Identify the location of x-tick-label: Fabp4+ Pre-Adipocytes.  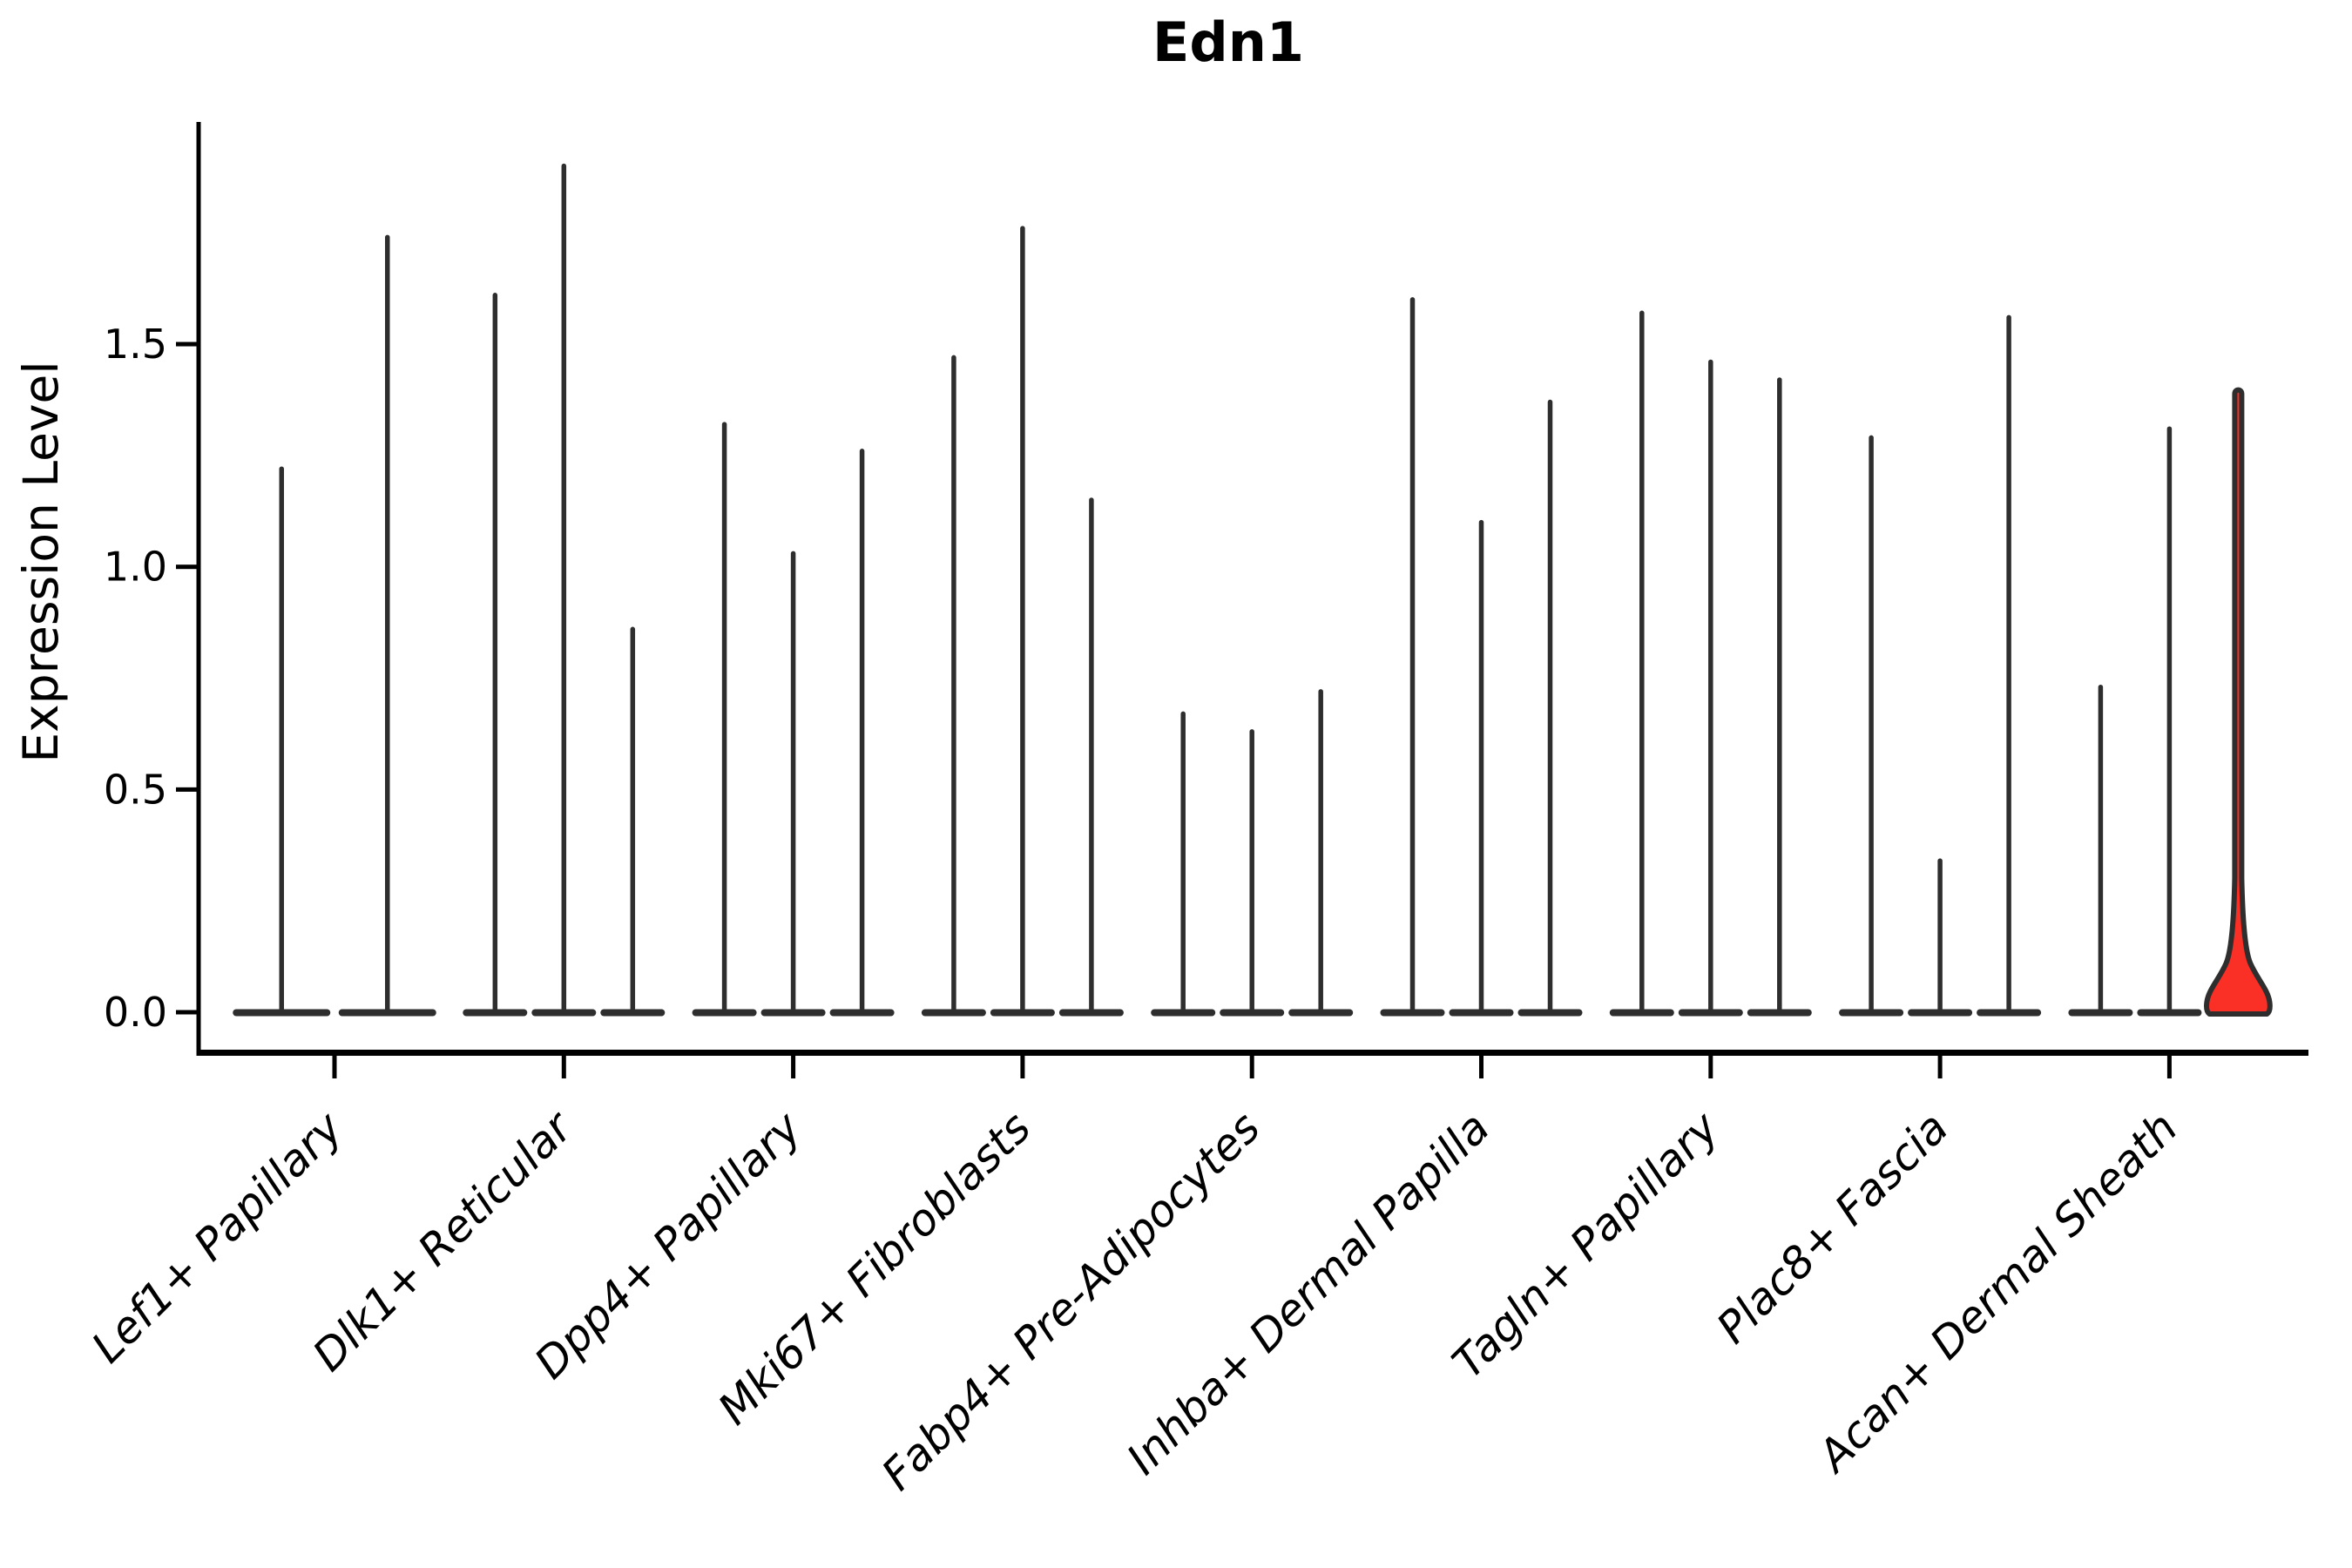
(1071, 1301).